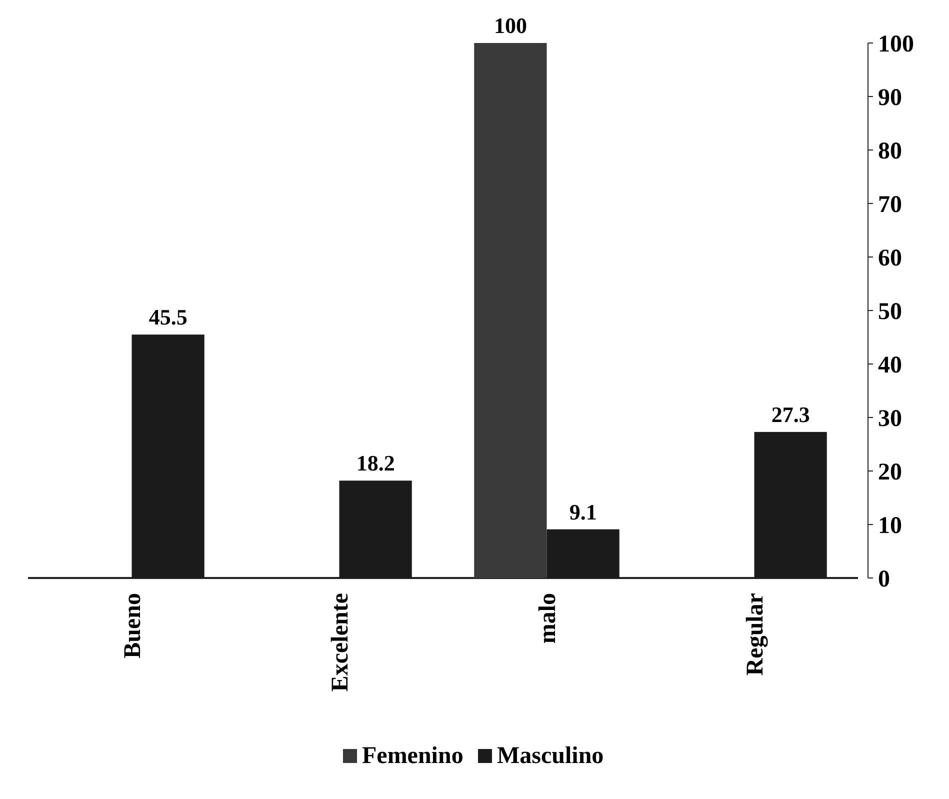 The height and width of the screenshot is (799, 949). Describe the element at coordinates (168, 317) in the screenshot. I see `data-label: 45.5` at that location.